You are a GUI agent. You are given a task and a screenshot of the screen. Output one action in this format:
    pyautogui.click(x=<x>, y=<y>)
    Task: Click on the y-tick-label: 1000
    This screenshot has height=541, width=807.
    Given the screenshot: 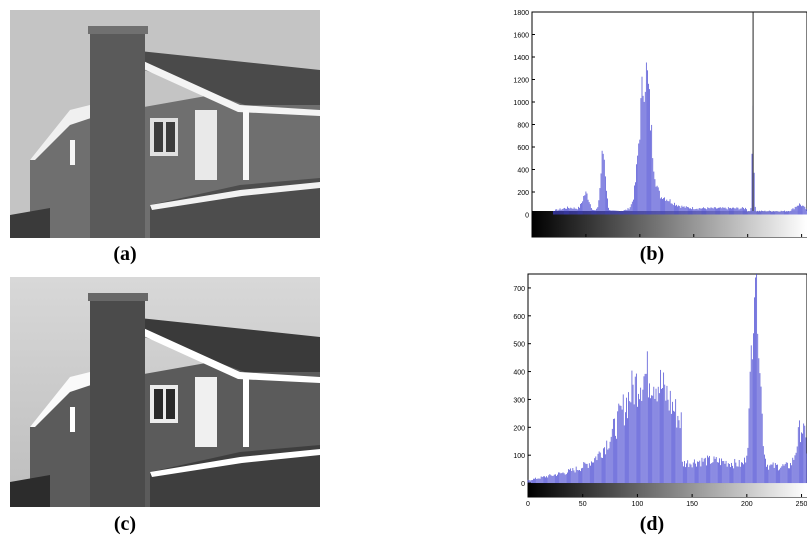 What is the action you would take?
    pyautogui.click(x=521, y=103)
    